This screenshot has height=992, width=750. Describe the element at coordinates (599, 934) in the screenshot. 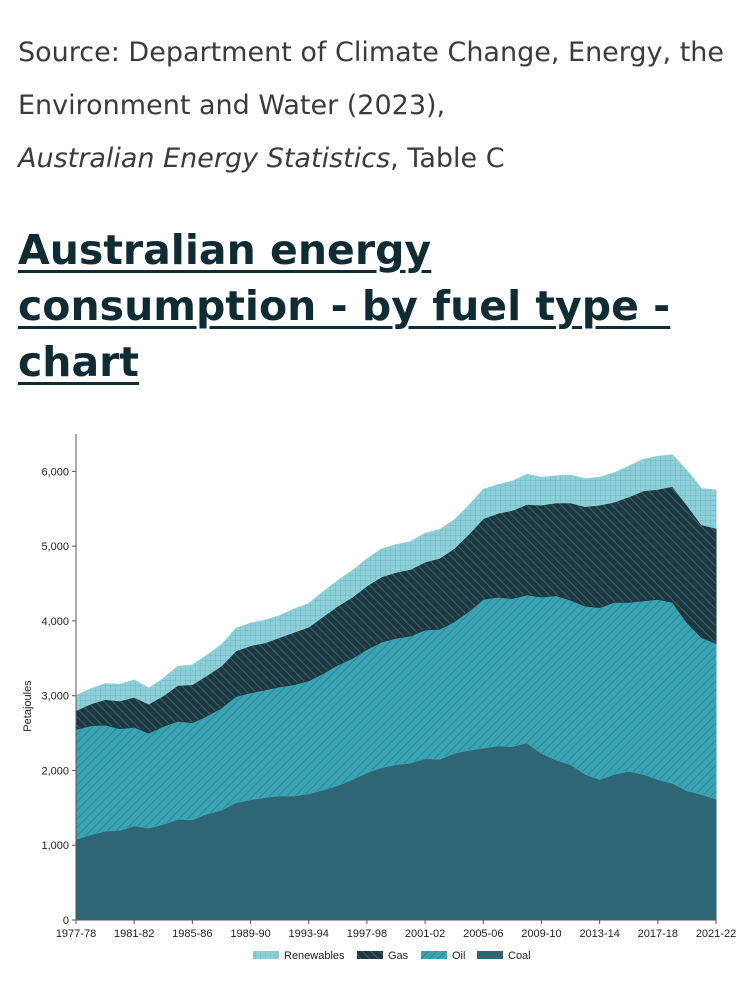

I see `x-tick-label: 2013-14` at that location.